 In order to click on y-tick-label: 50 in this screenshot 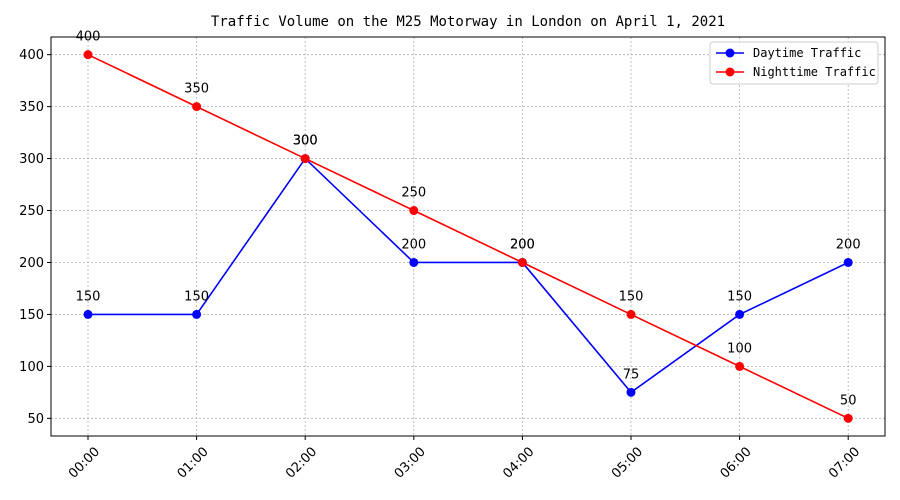, I will do `click(35, 419)`.